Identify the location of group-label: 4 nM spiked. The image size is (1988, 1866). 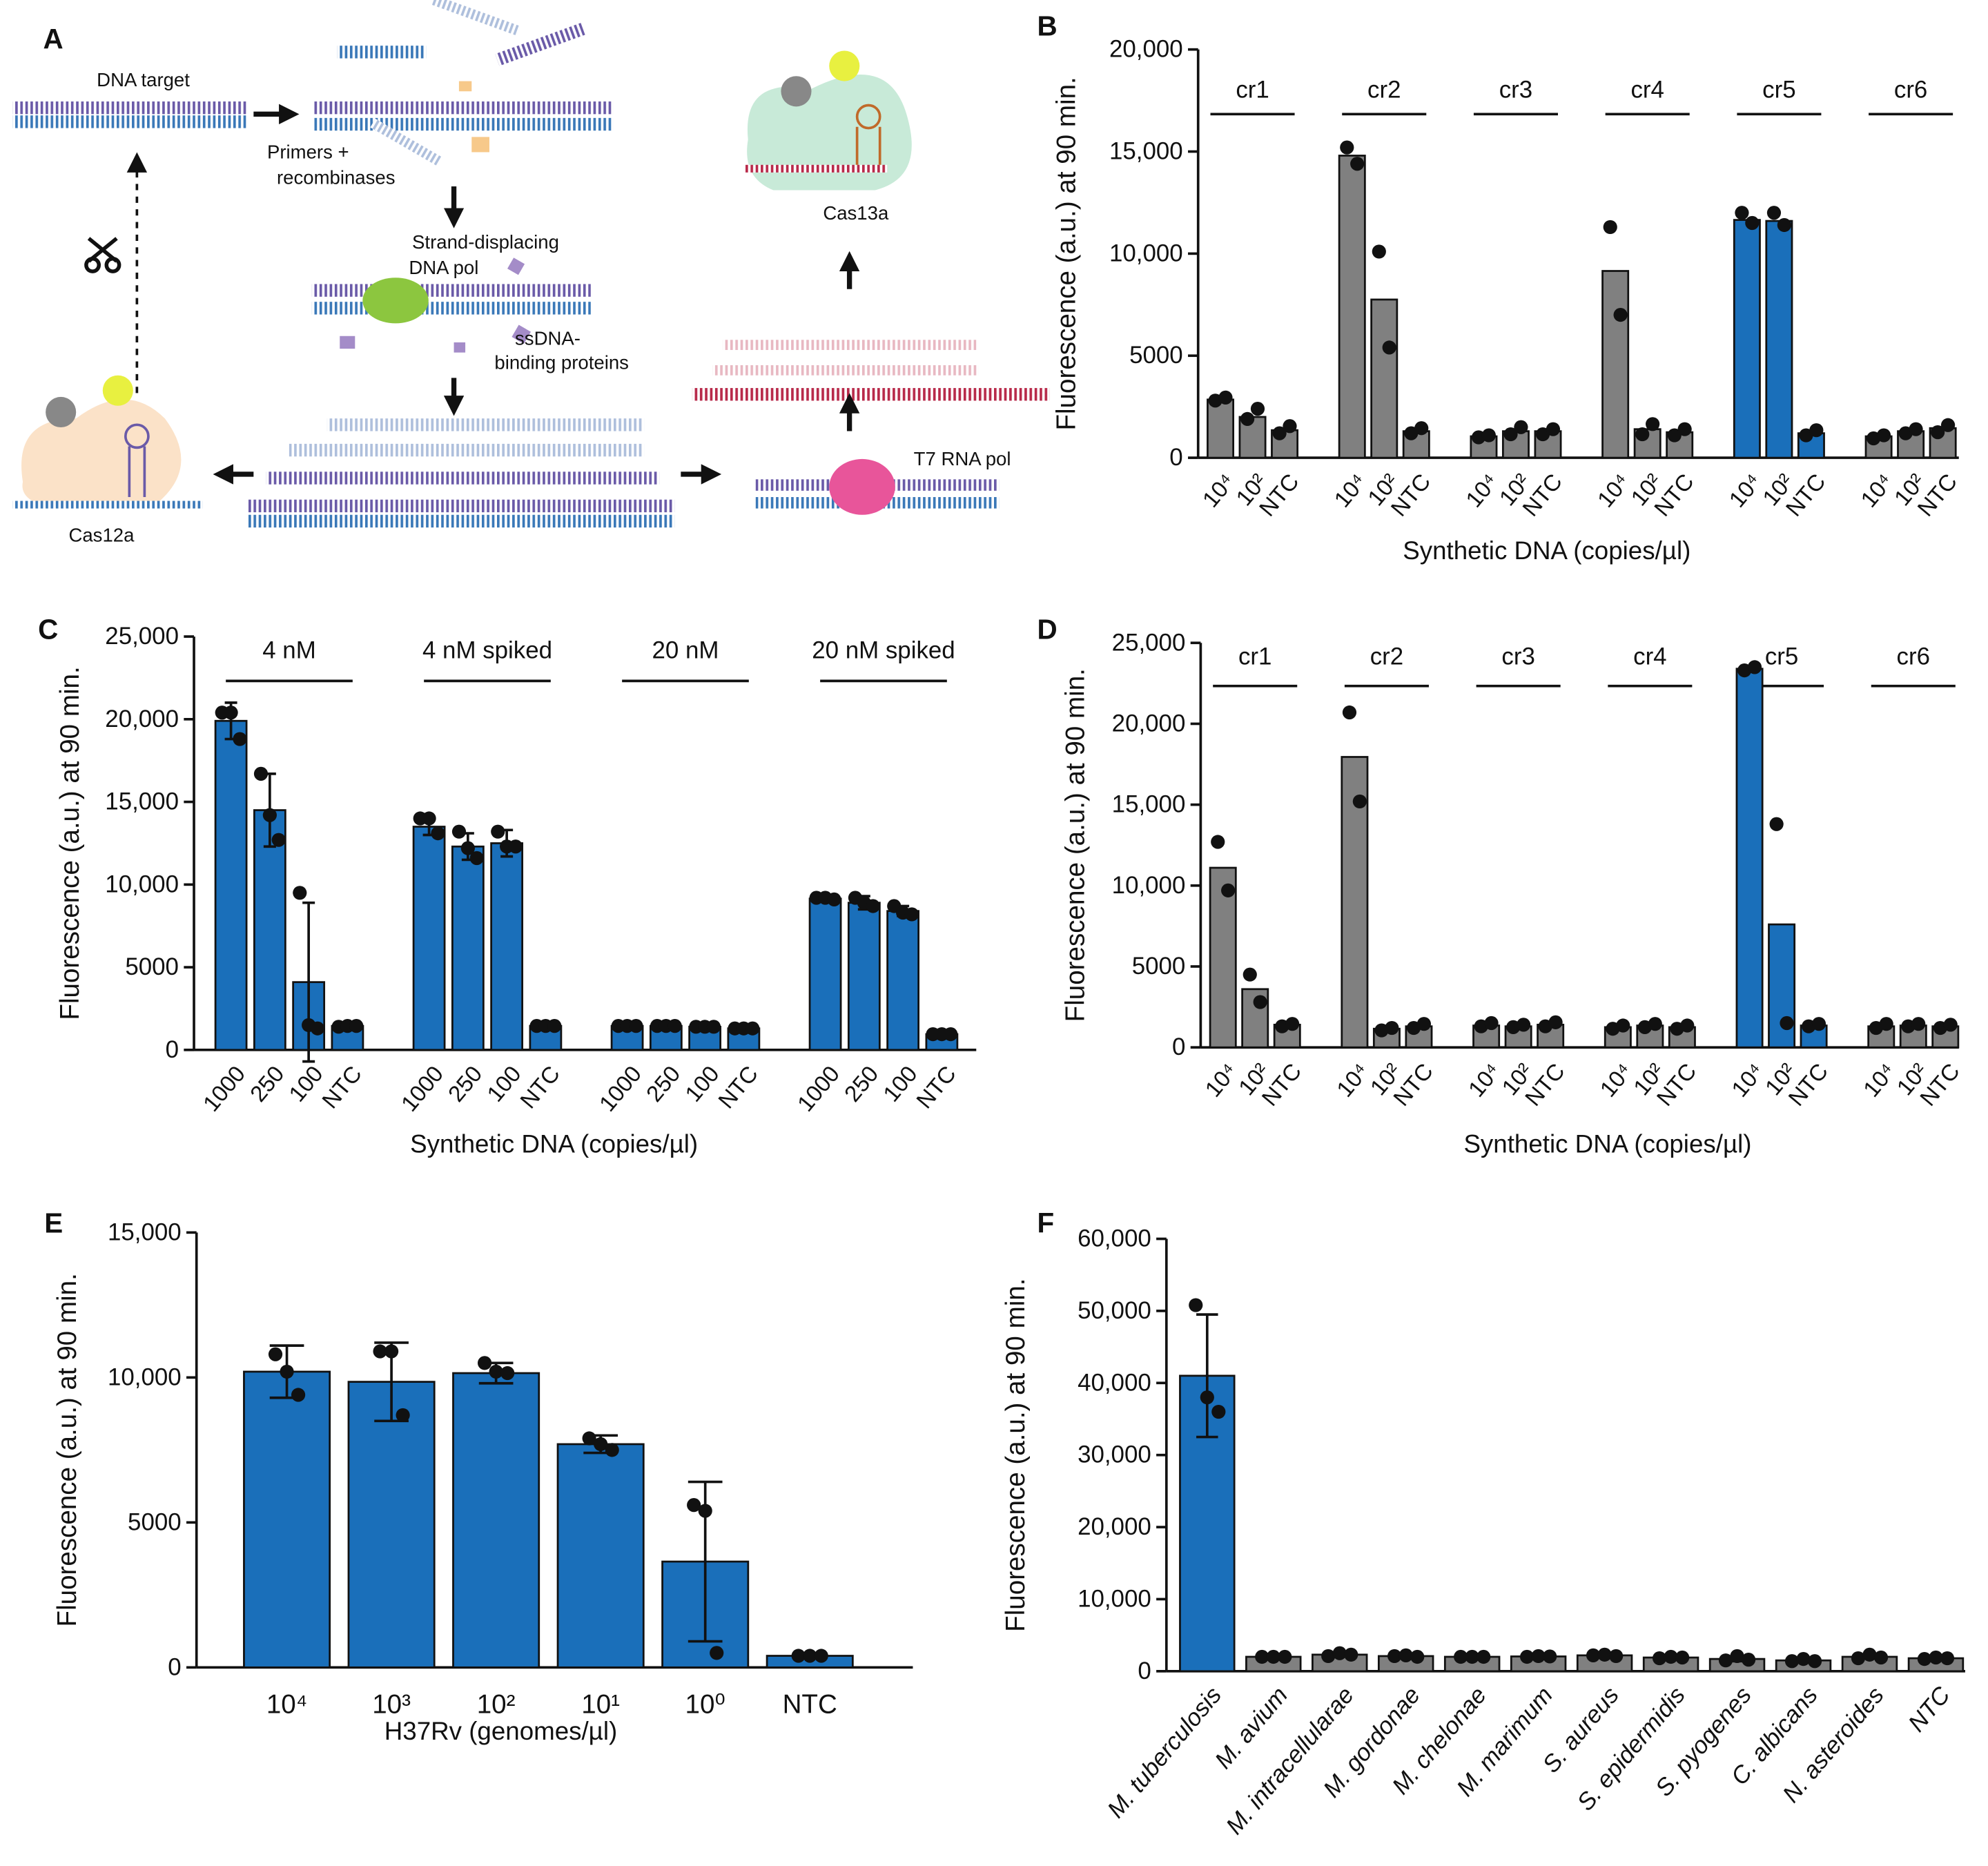
(487, 649).